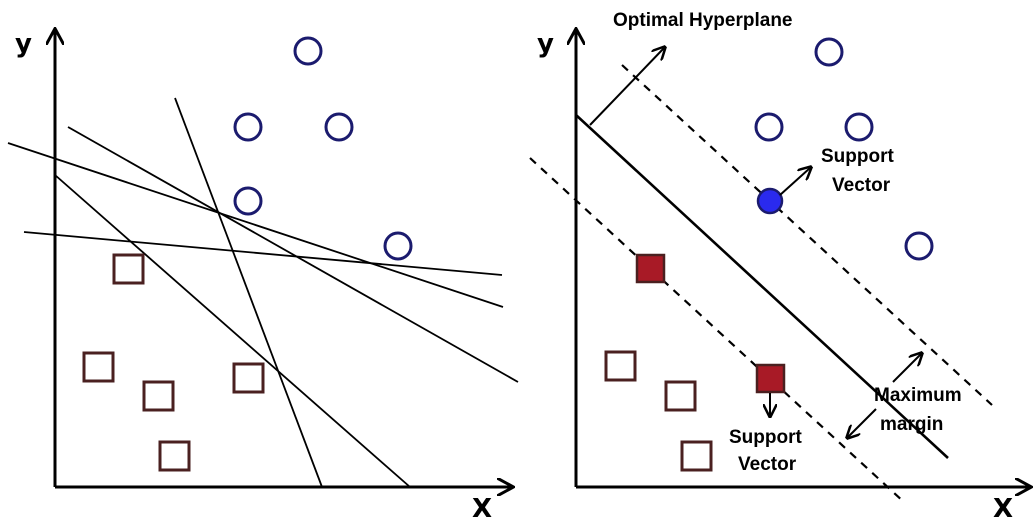  Describe the element at coordinates (482, 506) in the screenshot. I see `left-x-axis-label: X` at that location.